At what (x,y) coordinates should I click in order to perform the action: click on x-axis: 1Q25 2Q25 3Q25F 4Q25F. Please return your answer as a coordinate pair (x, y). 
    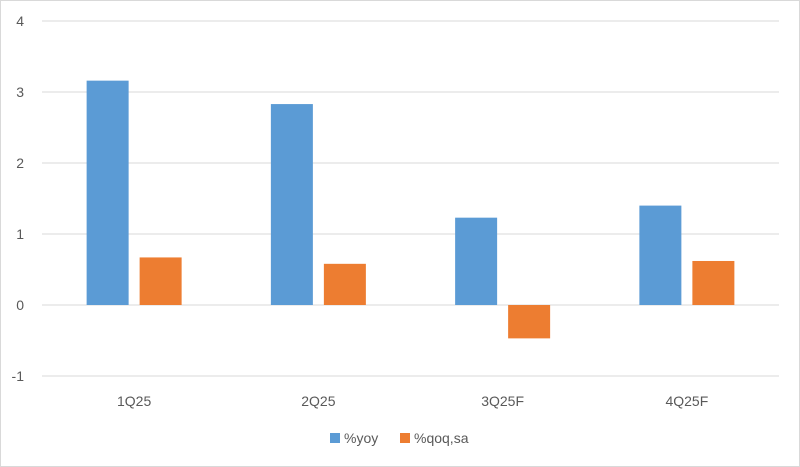
    Looking at the image, I should click on (412, 401).